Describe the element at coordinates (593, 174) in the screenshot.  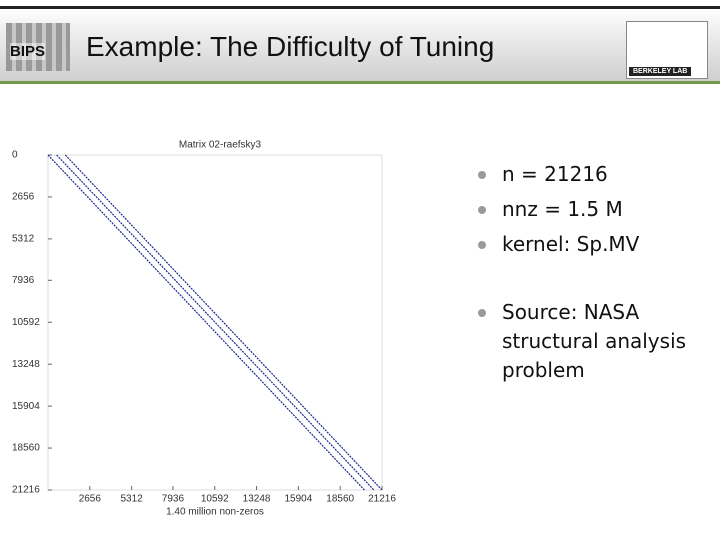
I see `bullet-item: n = 21216` at that location.